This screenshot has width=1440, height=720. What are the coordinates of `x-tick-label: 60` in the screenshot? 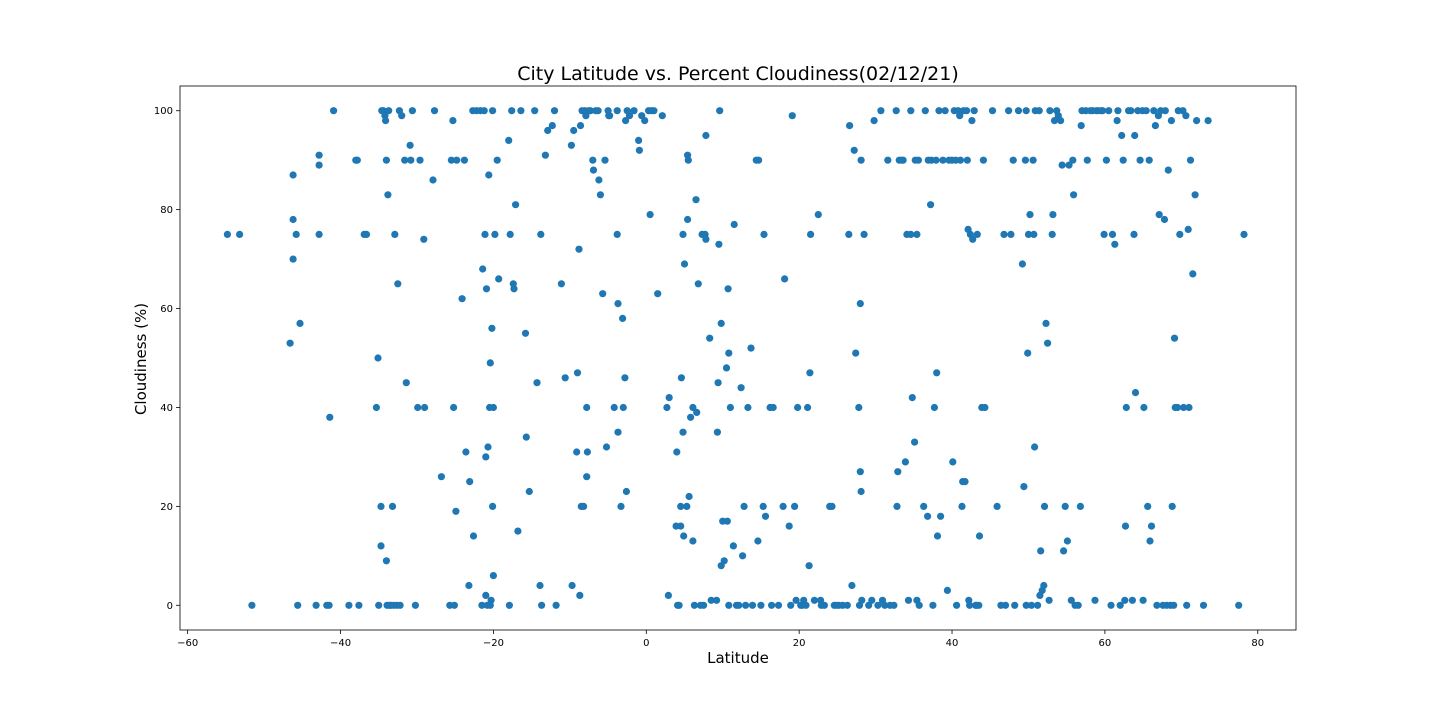 It's located at (1105, 643).